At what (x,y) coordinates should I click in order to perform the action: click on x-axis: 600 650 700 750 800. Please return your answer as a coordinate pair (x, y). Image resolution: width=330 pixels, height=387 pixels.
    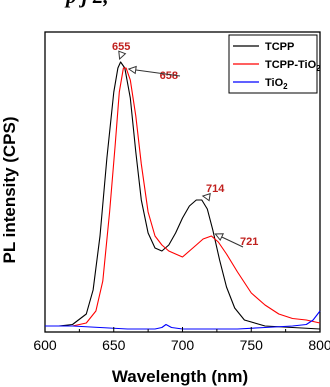
    Looking at the image, I should click on (181, 340).